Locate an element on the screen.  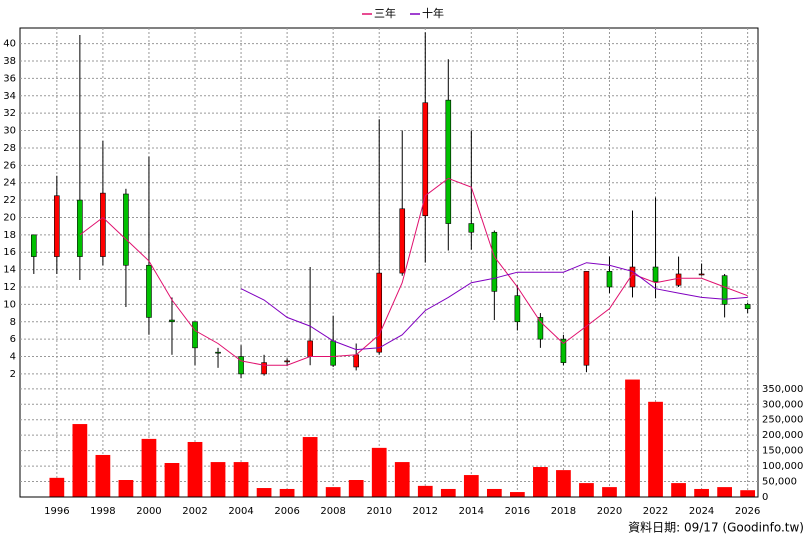
y-tick-label: 6 is located at coordinates (13, 339).